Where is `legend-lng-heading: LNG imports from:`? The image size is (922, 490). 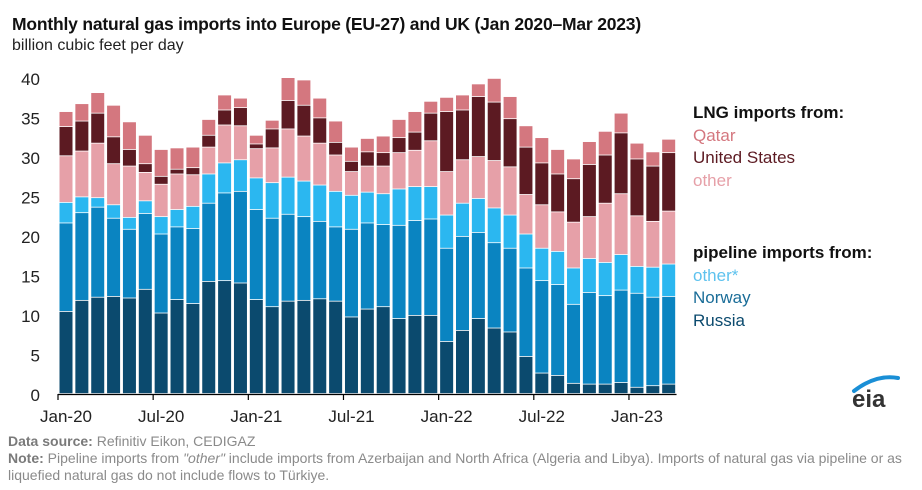
legend-lng-heading: LNG imports from: is located at coordinates (769, 112).